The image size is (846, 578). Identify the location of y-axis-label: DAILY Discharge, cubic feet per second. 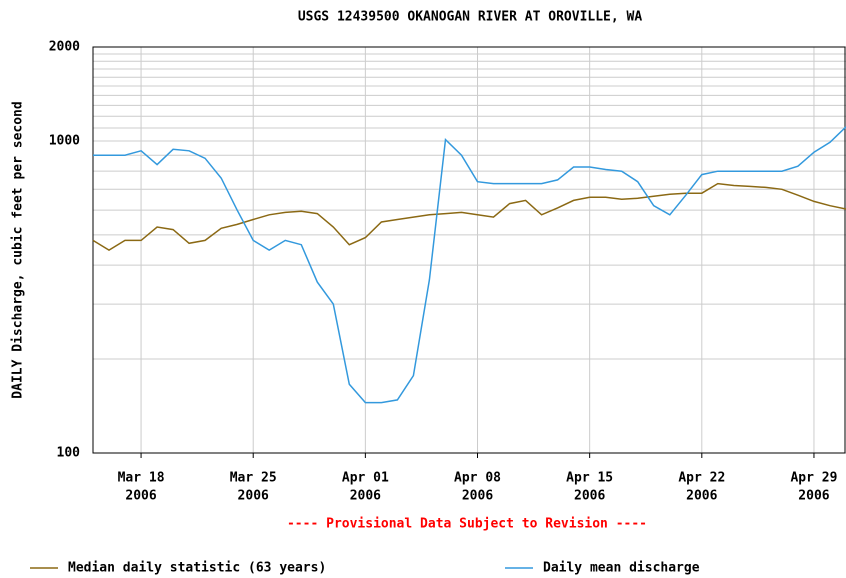
(18, 249).